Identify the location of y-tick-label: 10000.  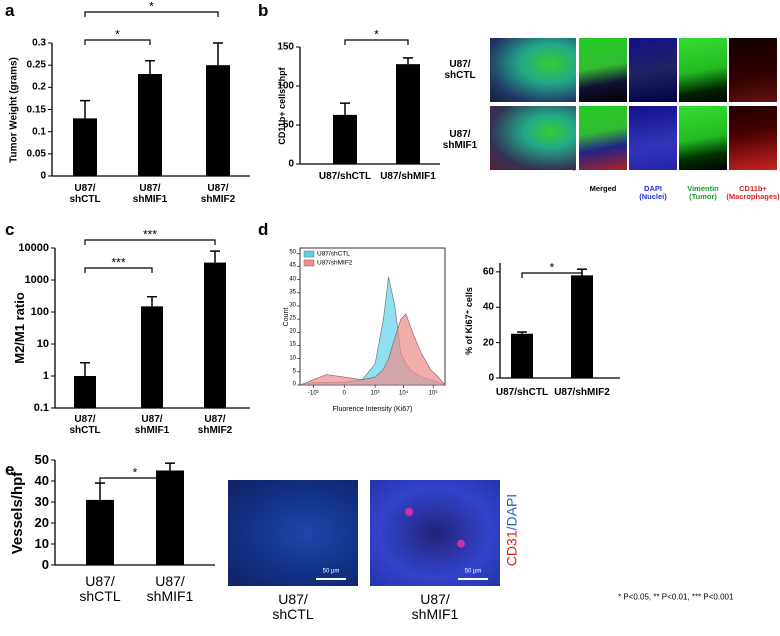
(33, 247).